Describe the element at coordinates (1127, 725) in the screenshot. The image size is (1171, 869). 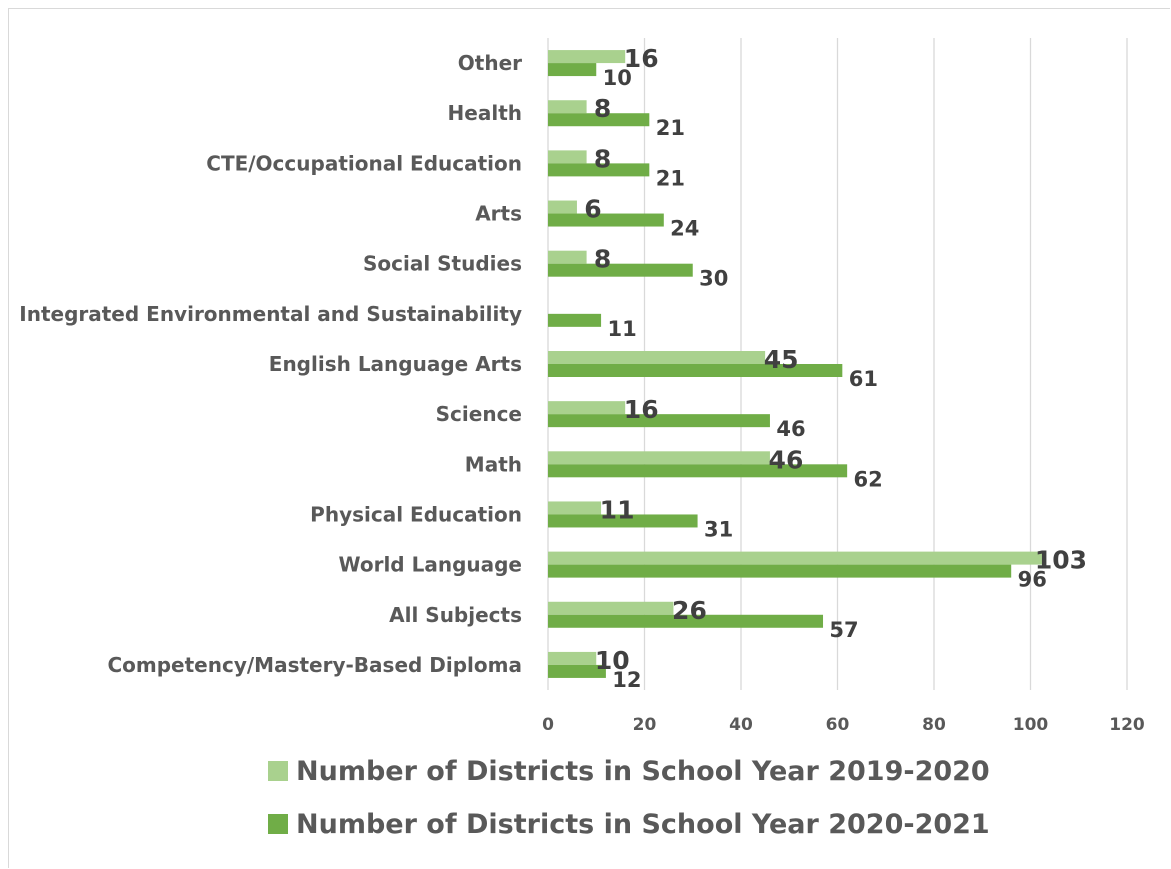
I see `x-tick-label: 120` at that location.